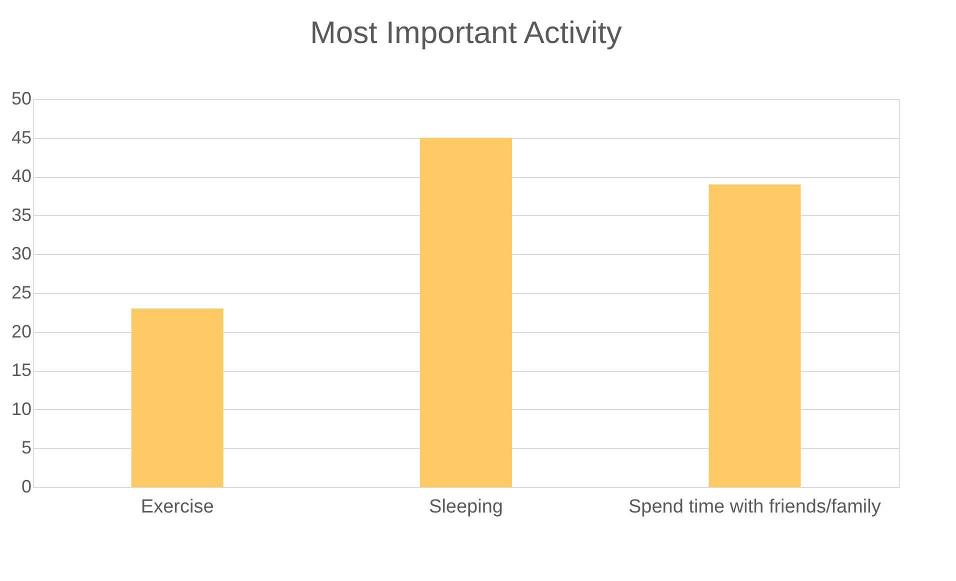 The image size is (956, 581). What do you see at coordinates (21, 254) in the screenshot?
I see `y-tick-label: 30` at bounding box center [21, 254].